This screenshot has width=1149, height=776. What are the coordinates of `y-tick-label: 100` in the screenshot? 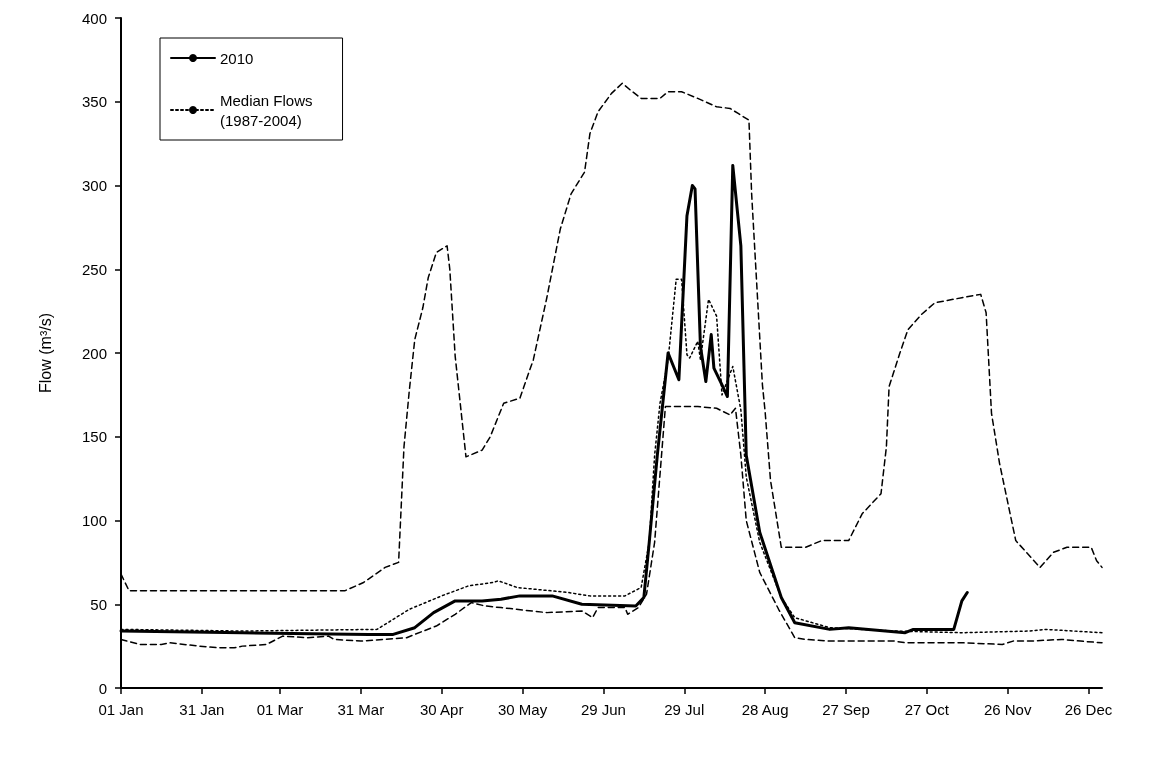 It's located at (94, 520).